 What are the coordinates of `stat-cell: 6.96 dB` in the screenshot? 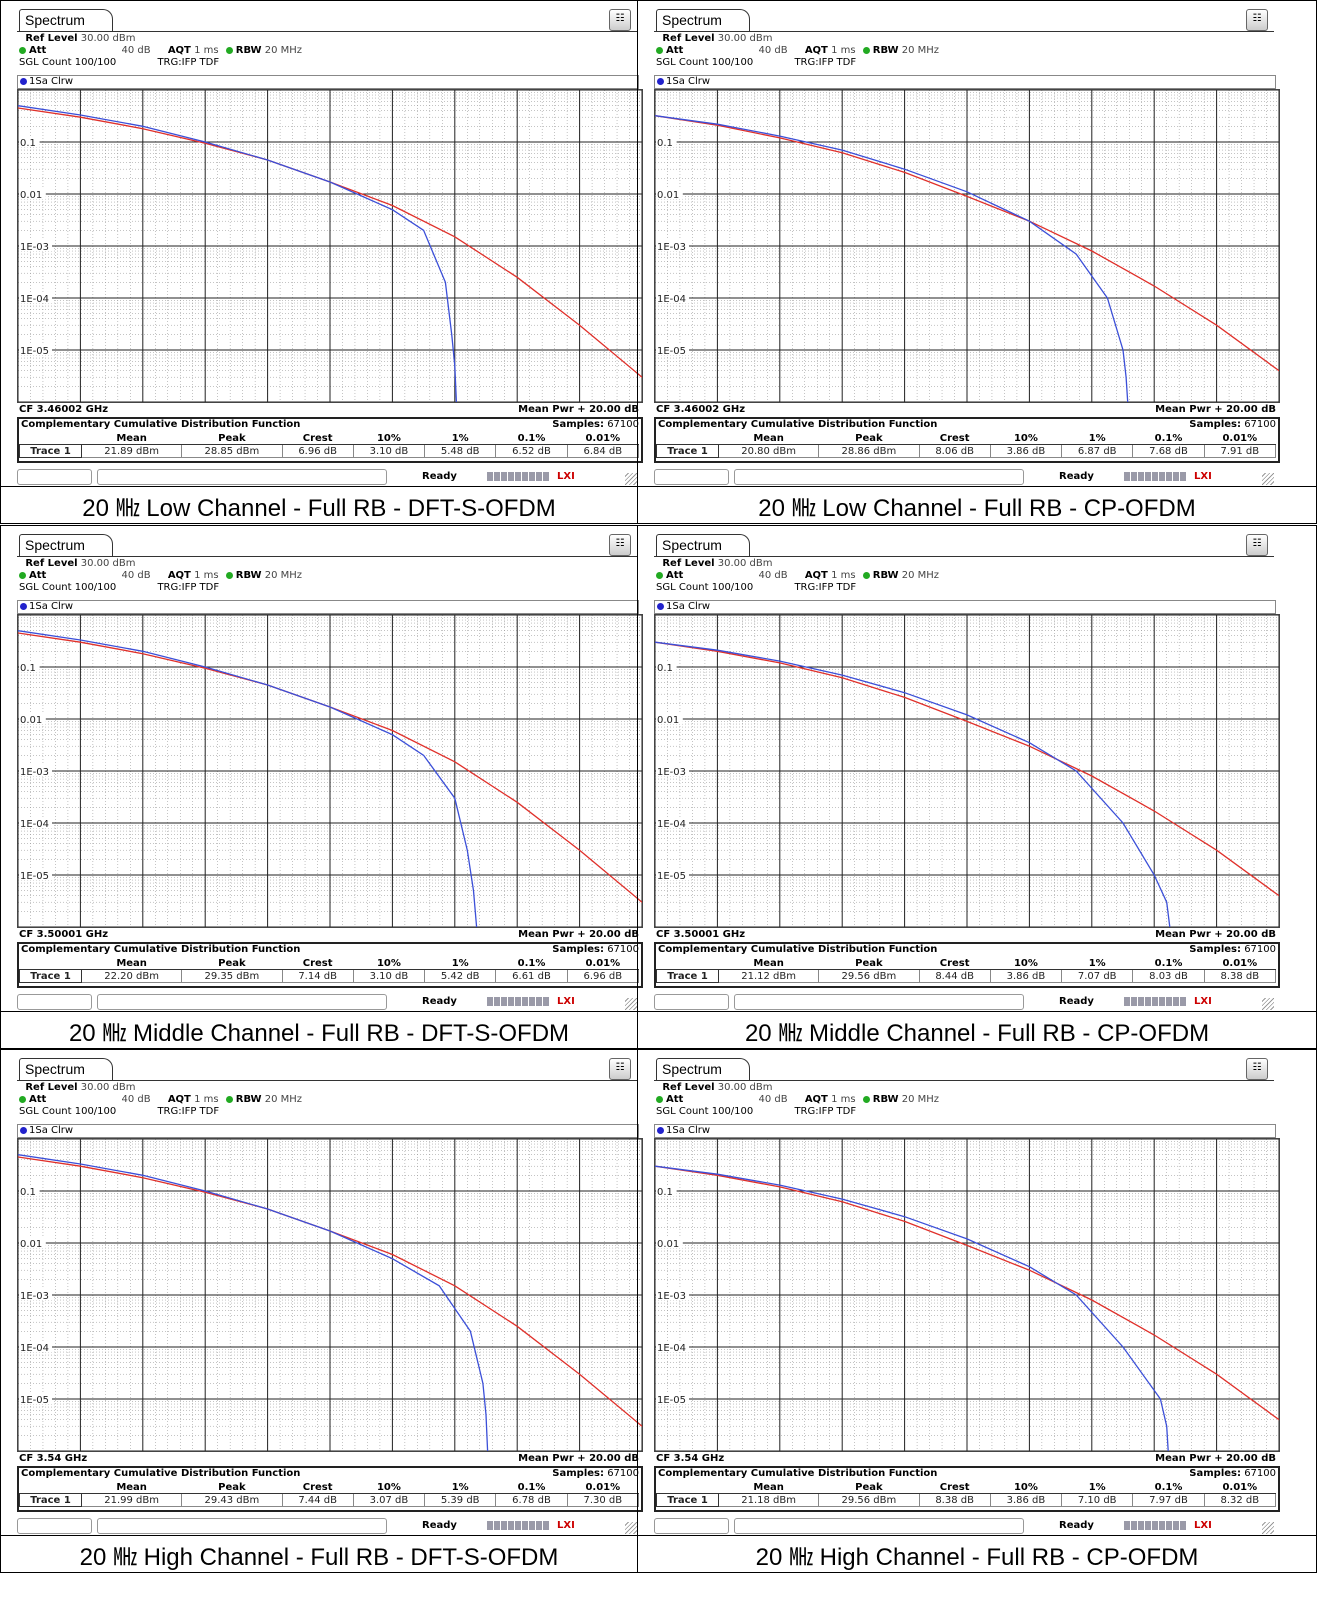 It's located at (603, 976).